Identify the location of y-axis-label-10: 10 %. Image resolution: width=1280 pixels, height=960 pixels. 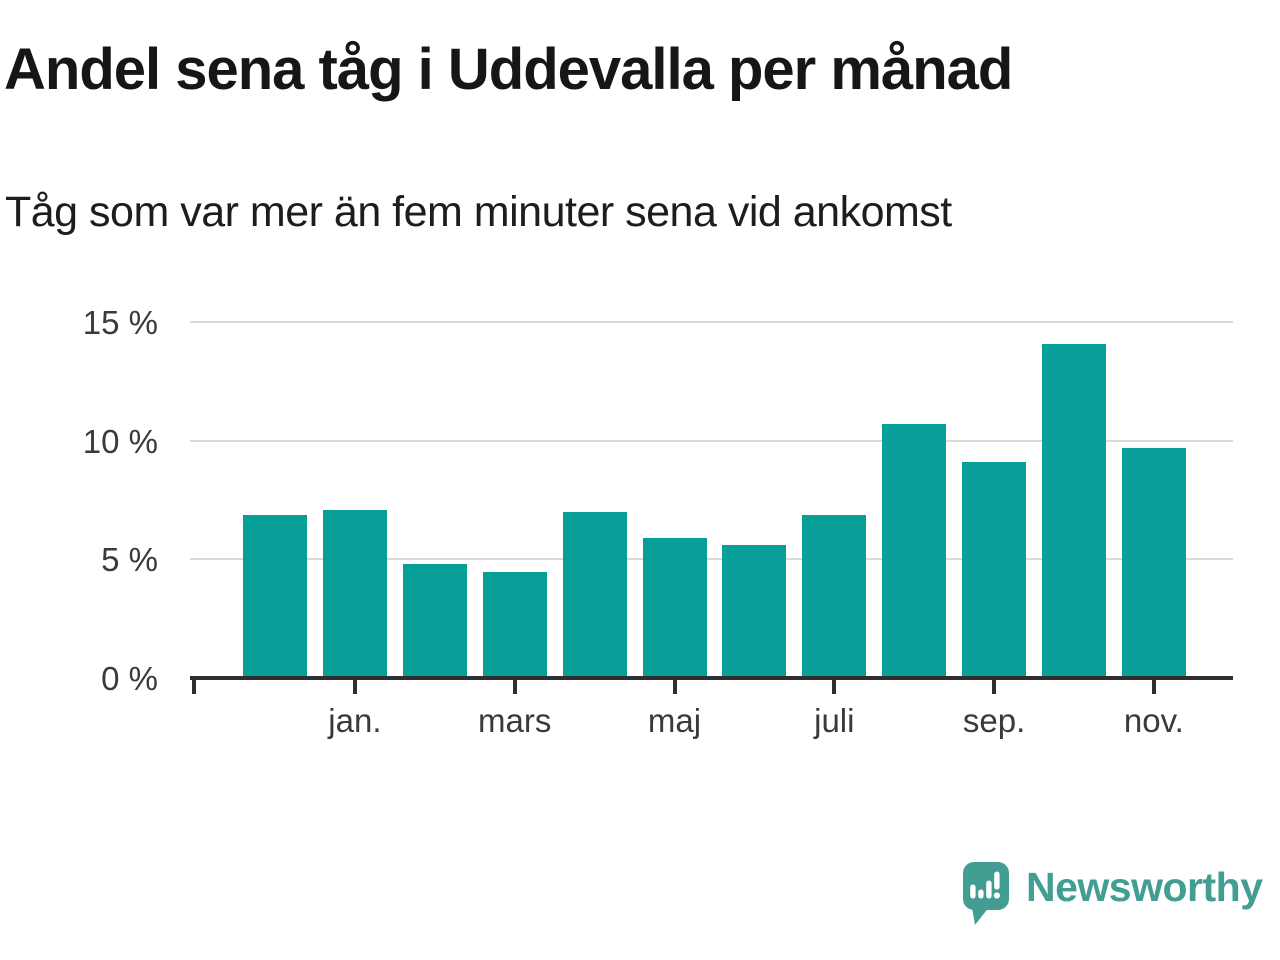
(120, 441).